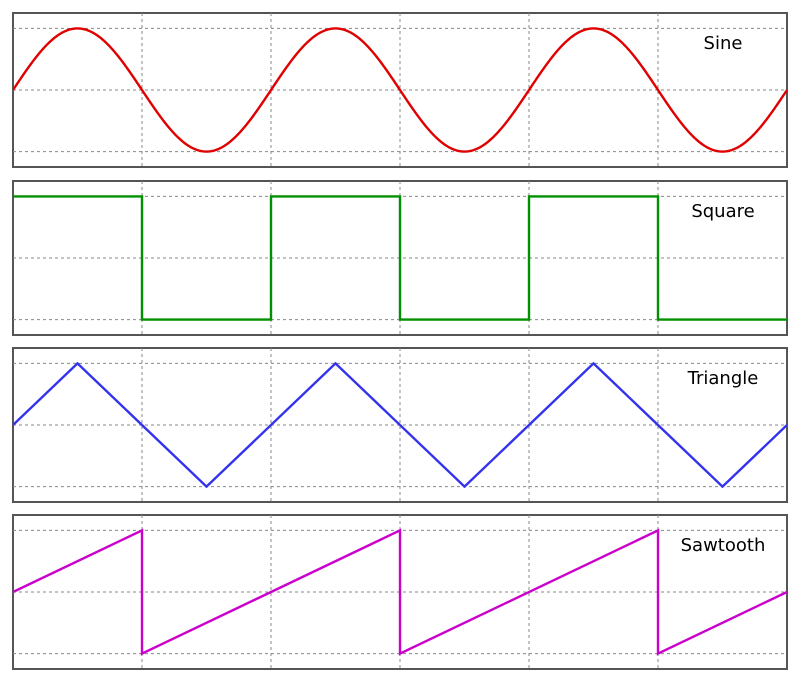 The height and width of the screenshot is (684, 800). Describe the element at coordinates (723, 545) in the screenshot. I see `sawtooth-label: Sawtooth` at that location.